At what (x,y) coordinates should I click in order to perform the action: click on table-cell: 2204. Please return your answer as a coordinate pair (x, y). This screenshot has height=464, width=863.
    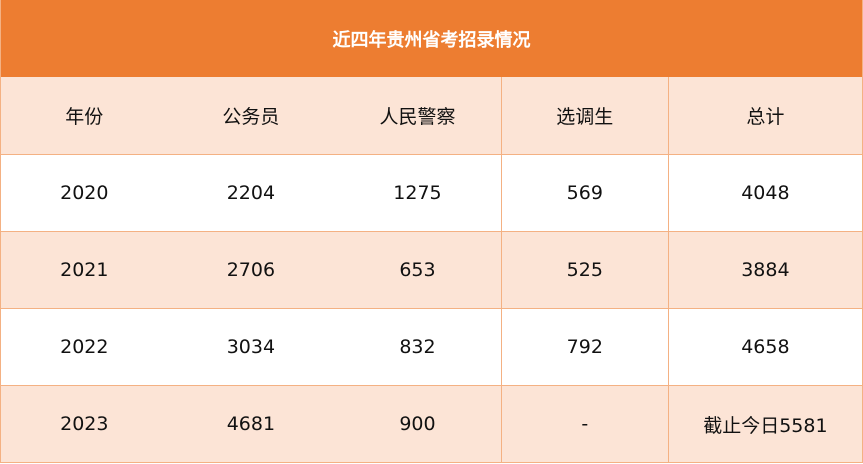
    Looking at the image, I should click on (251, 193).